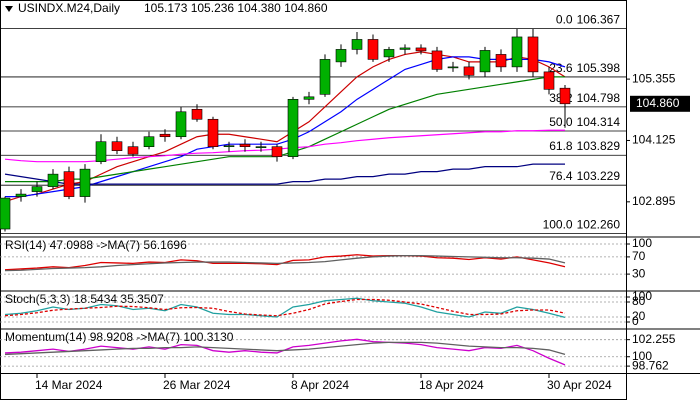 This screenshot has height=400, width=700. Describe the element at coordinates (236, 8) in the screenshot. I see `ohlc-header: 105.173 105.236 104.380 104.860` at that location.